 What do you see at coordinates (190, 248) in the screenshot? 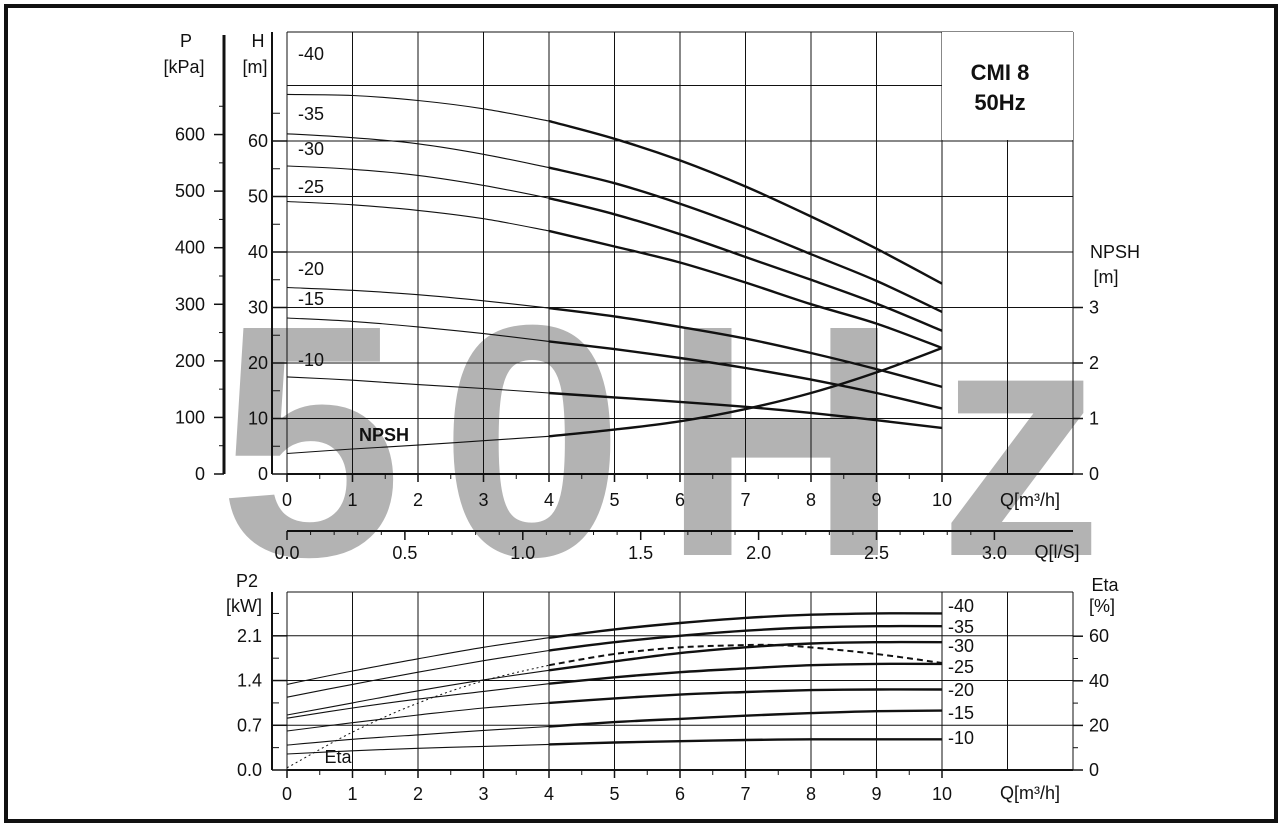
I see `pressure-tick-label: 400` at bounding box center [190, 248].